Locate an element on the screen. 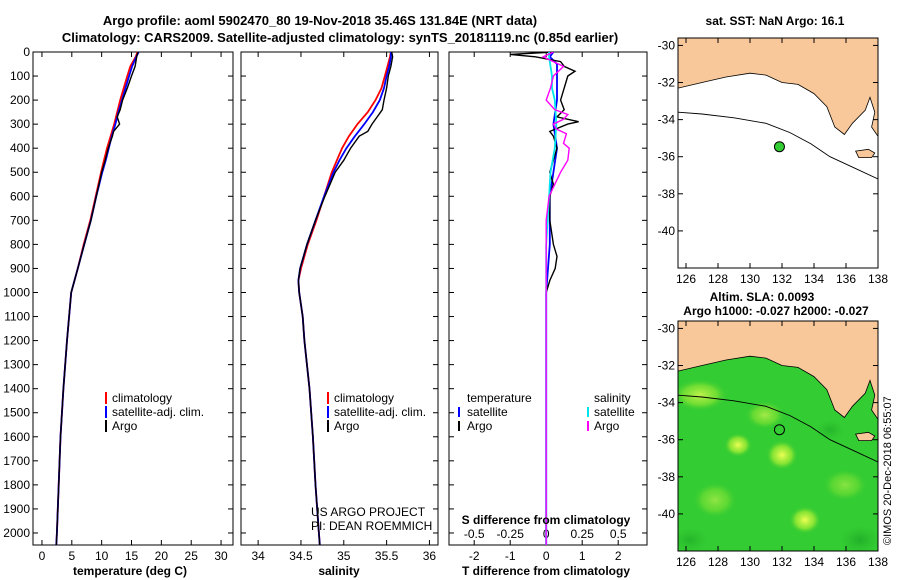  salinity-legend: climatology satellite-adj. clim. Argo is located at coordinates (376, 412).